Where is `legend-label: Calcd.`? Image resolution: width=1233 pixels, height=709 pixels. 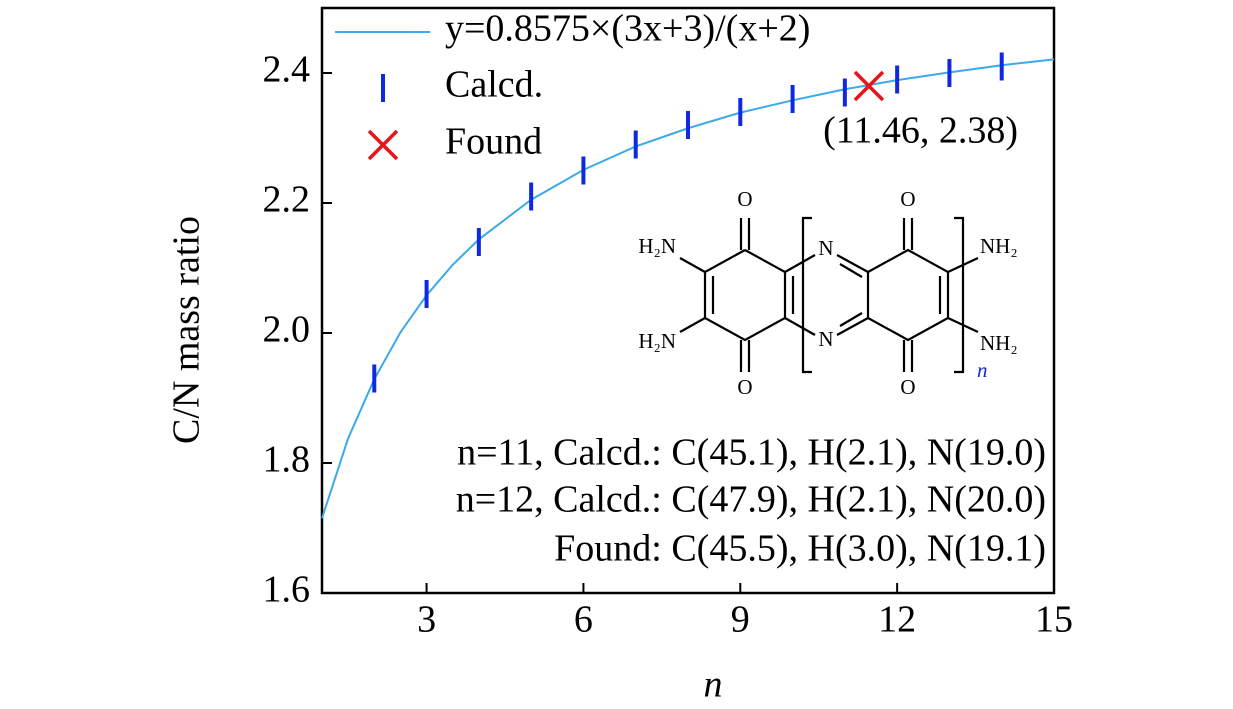
legend-label: Calcd. is located at coordinates (494, 85).